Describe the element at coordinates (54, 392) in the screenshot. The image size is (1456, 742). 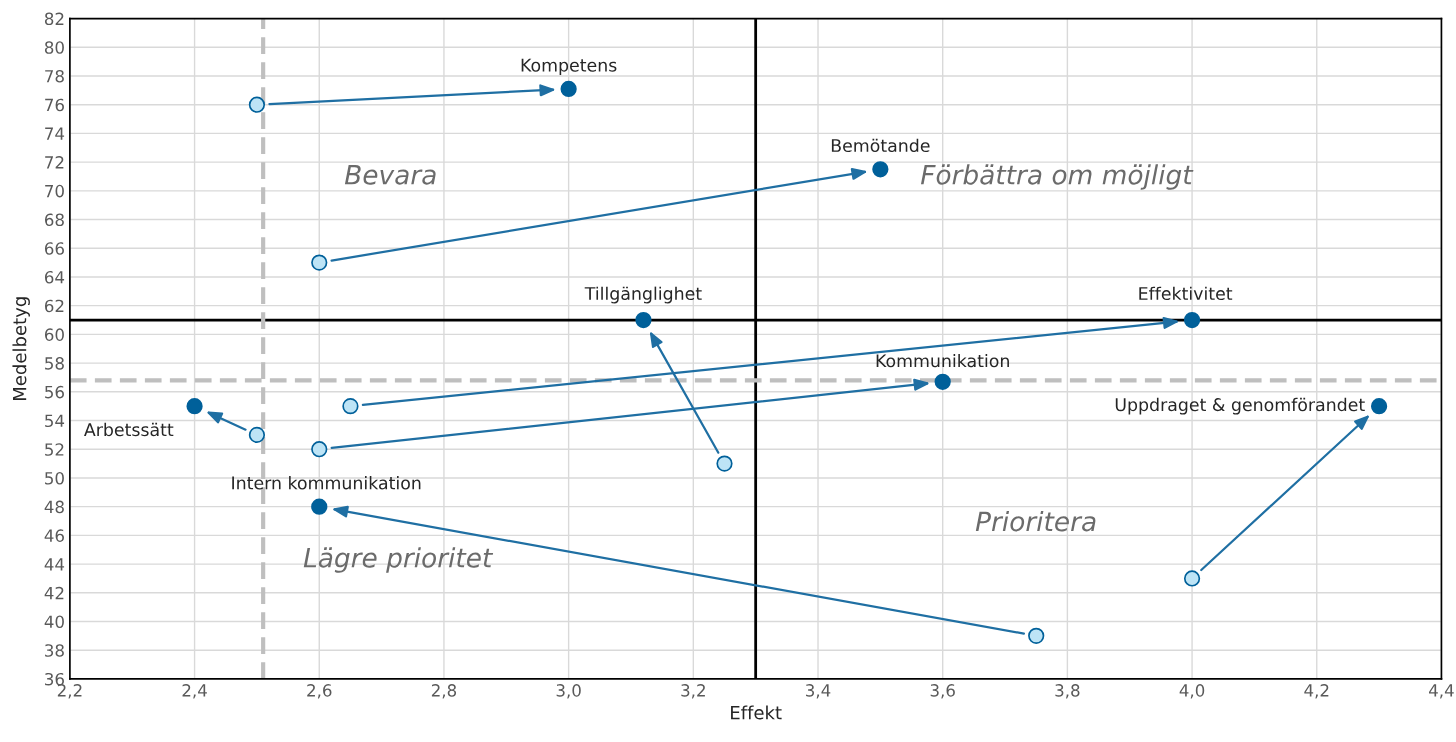
I see `y-tick-label: 56` at that location.